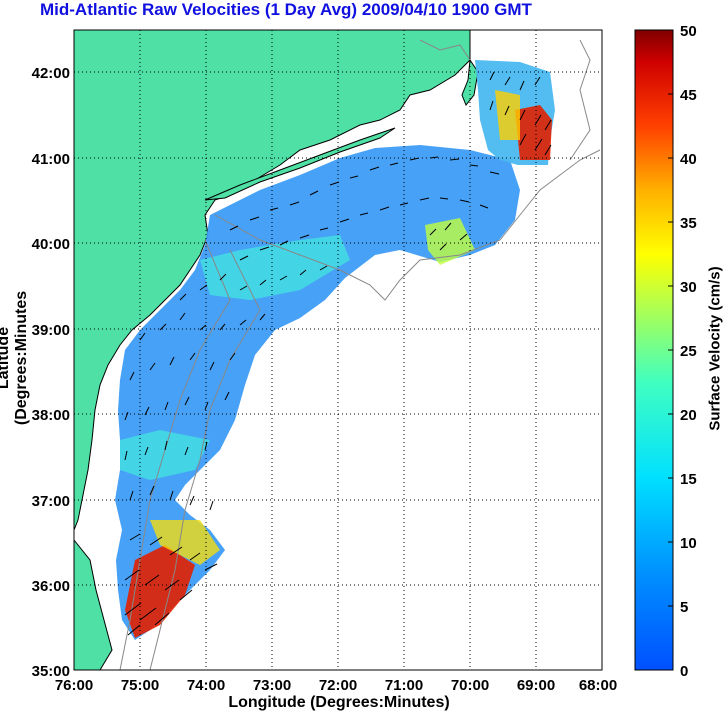  Describe the element at coordinates (670, 350) in the screenshot. I see `colorbar-ticks` at that location.